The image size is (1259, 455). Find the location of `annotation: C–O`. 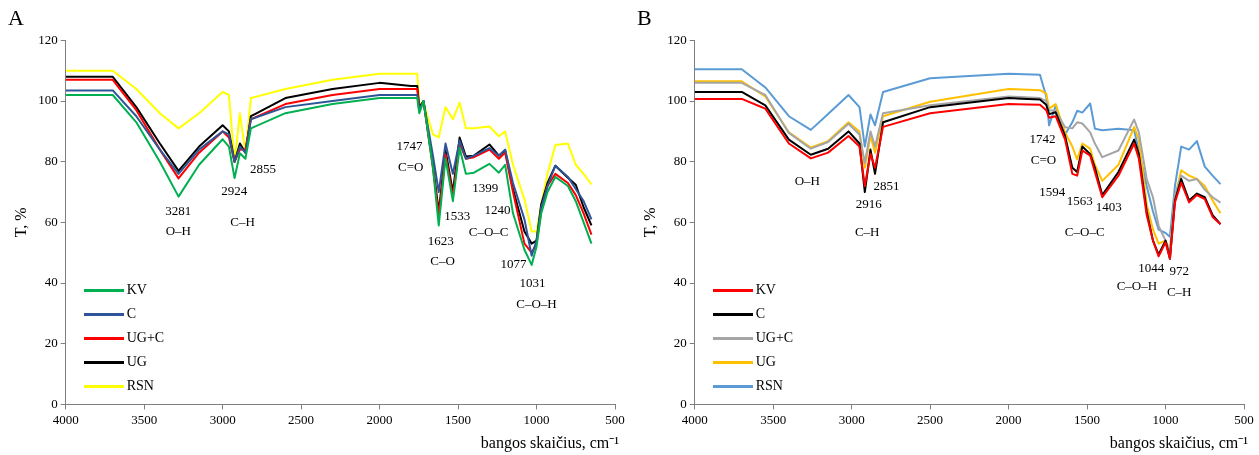

annotation: C–O is located at coordinates (442, 261).